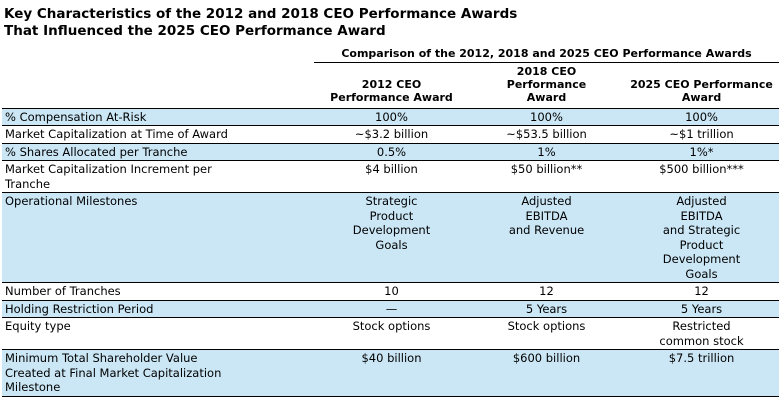 The width and height of the screenshot is (781, 410). What do you see at coordinates (702, 333) in the screenshot?
I see `cell-value: Restricted common stock` at bounding box center [702, 333].